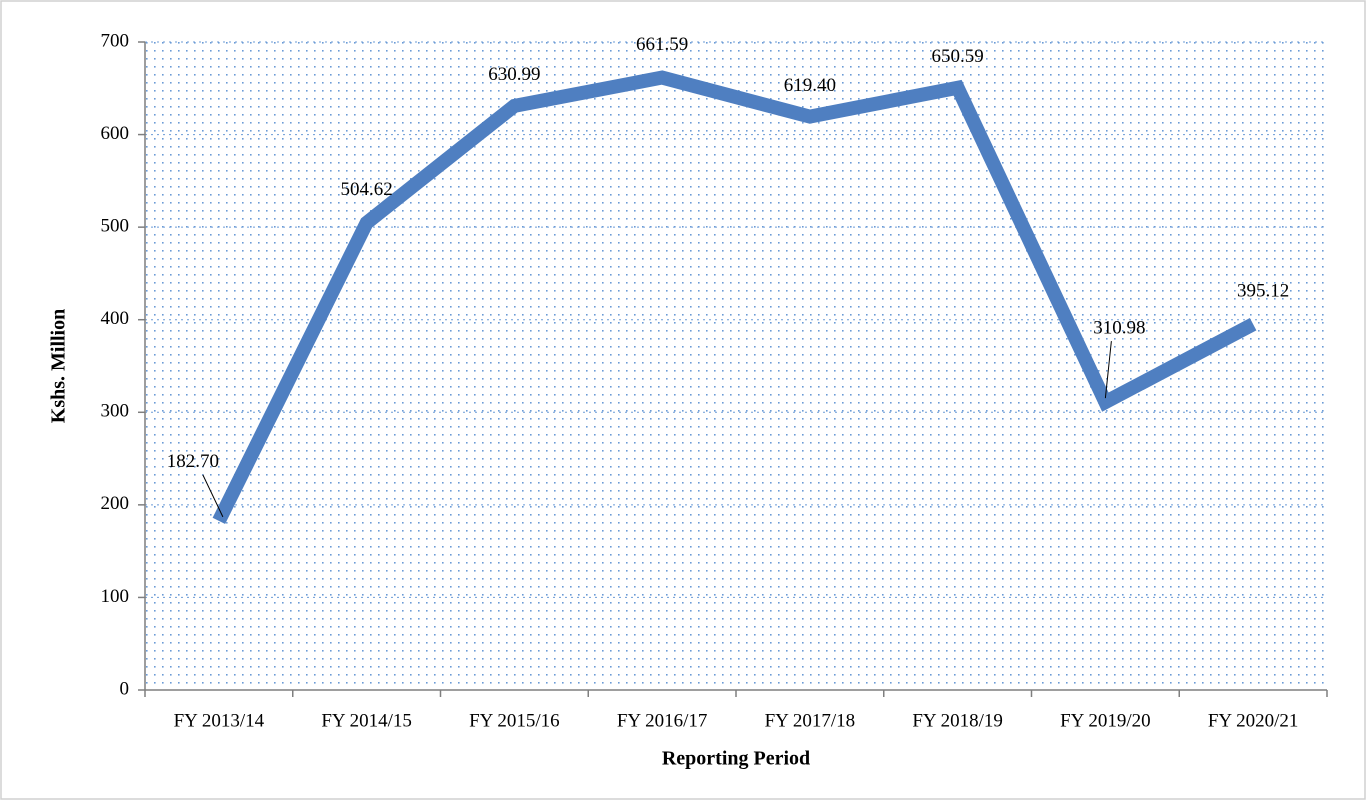 The image size is (1367, 801). I want to click on x-tick-label: FY 2017/18, so click(810, 720).